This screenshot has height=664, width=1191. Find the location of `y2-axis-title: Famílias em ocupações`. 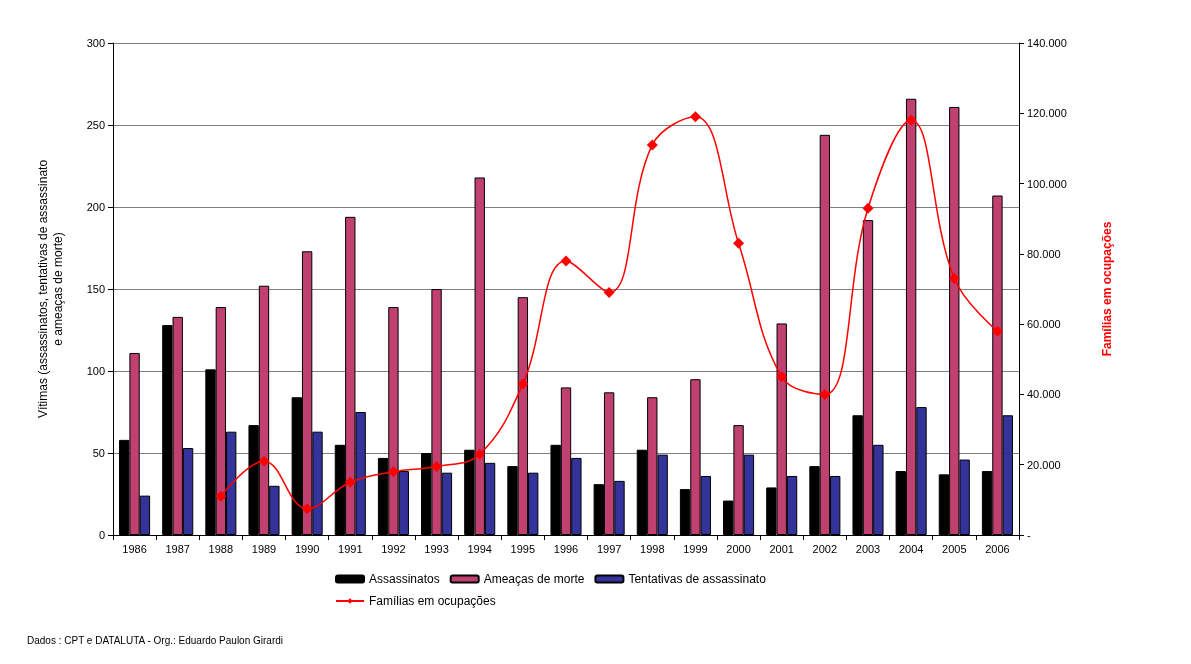

y2-axis-title: Famílias em ocupações is located at coordinates (1106, 289).